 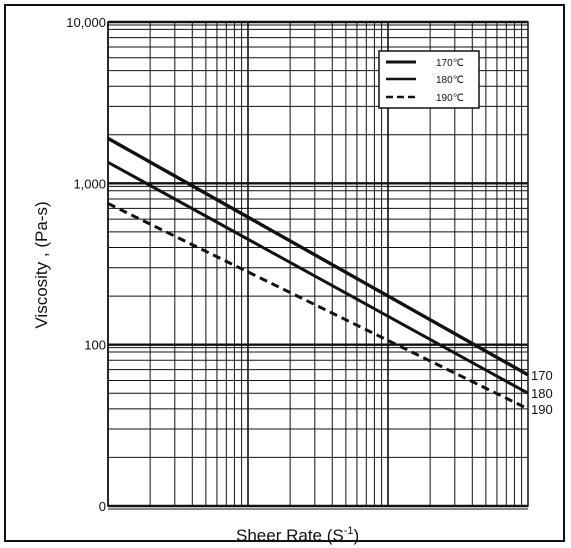 What do you see at coordinates (357, 535) in the screenshot?
I see `x-axis-title-close: )` at bounding box center [357, 535].